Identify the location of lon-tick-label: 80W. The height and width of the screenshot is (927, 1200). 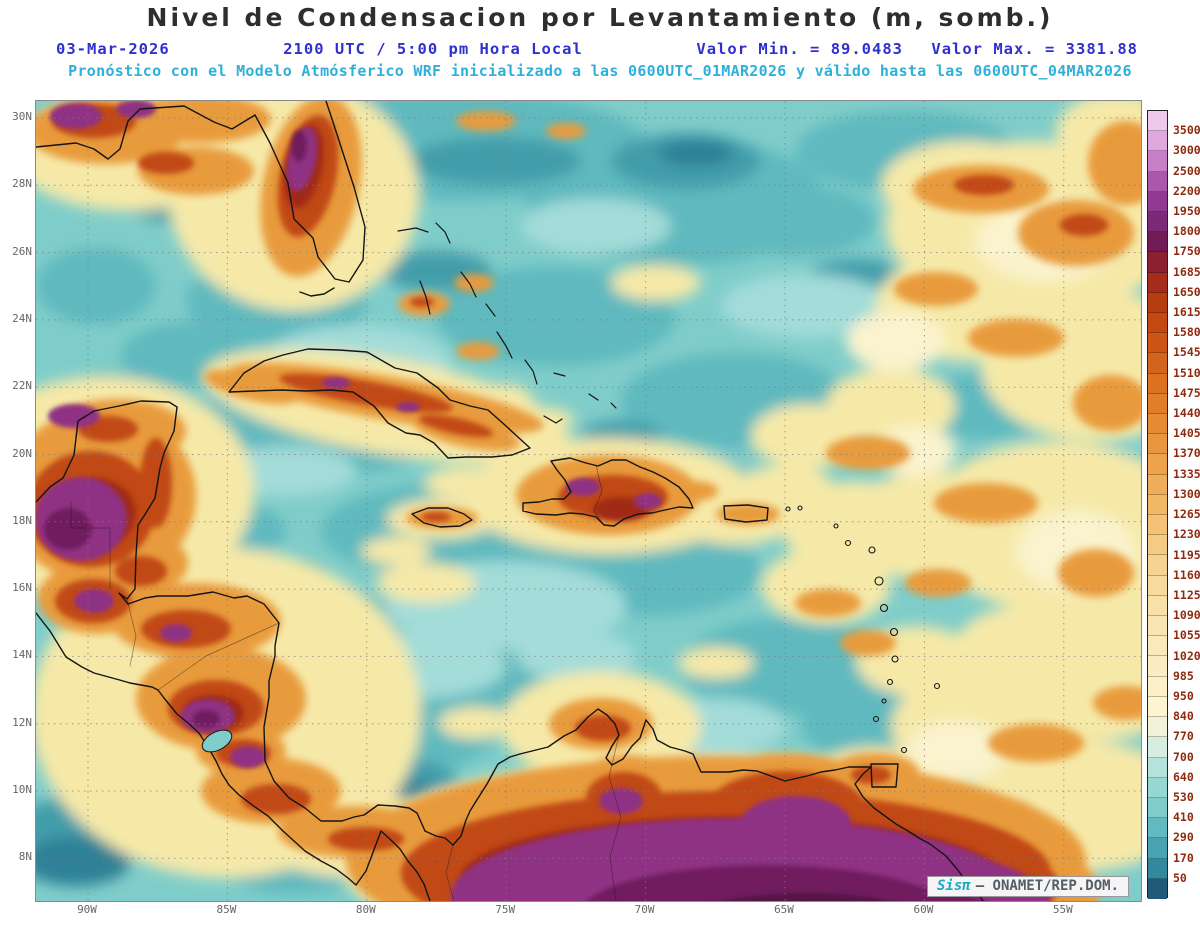
(365, 909).